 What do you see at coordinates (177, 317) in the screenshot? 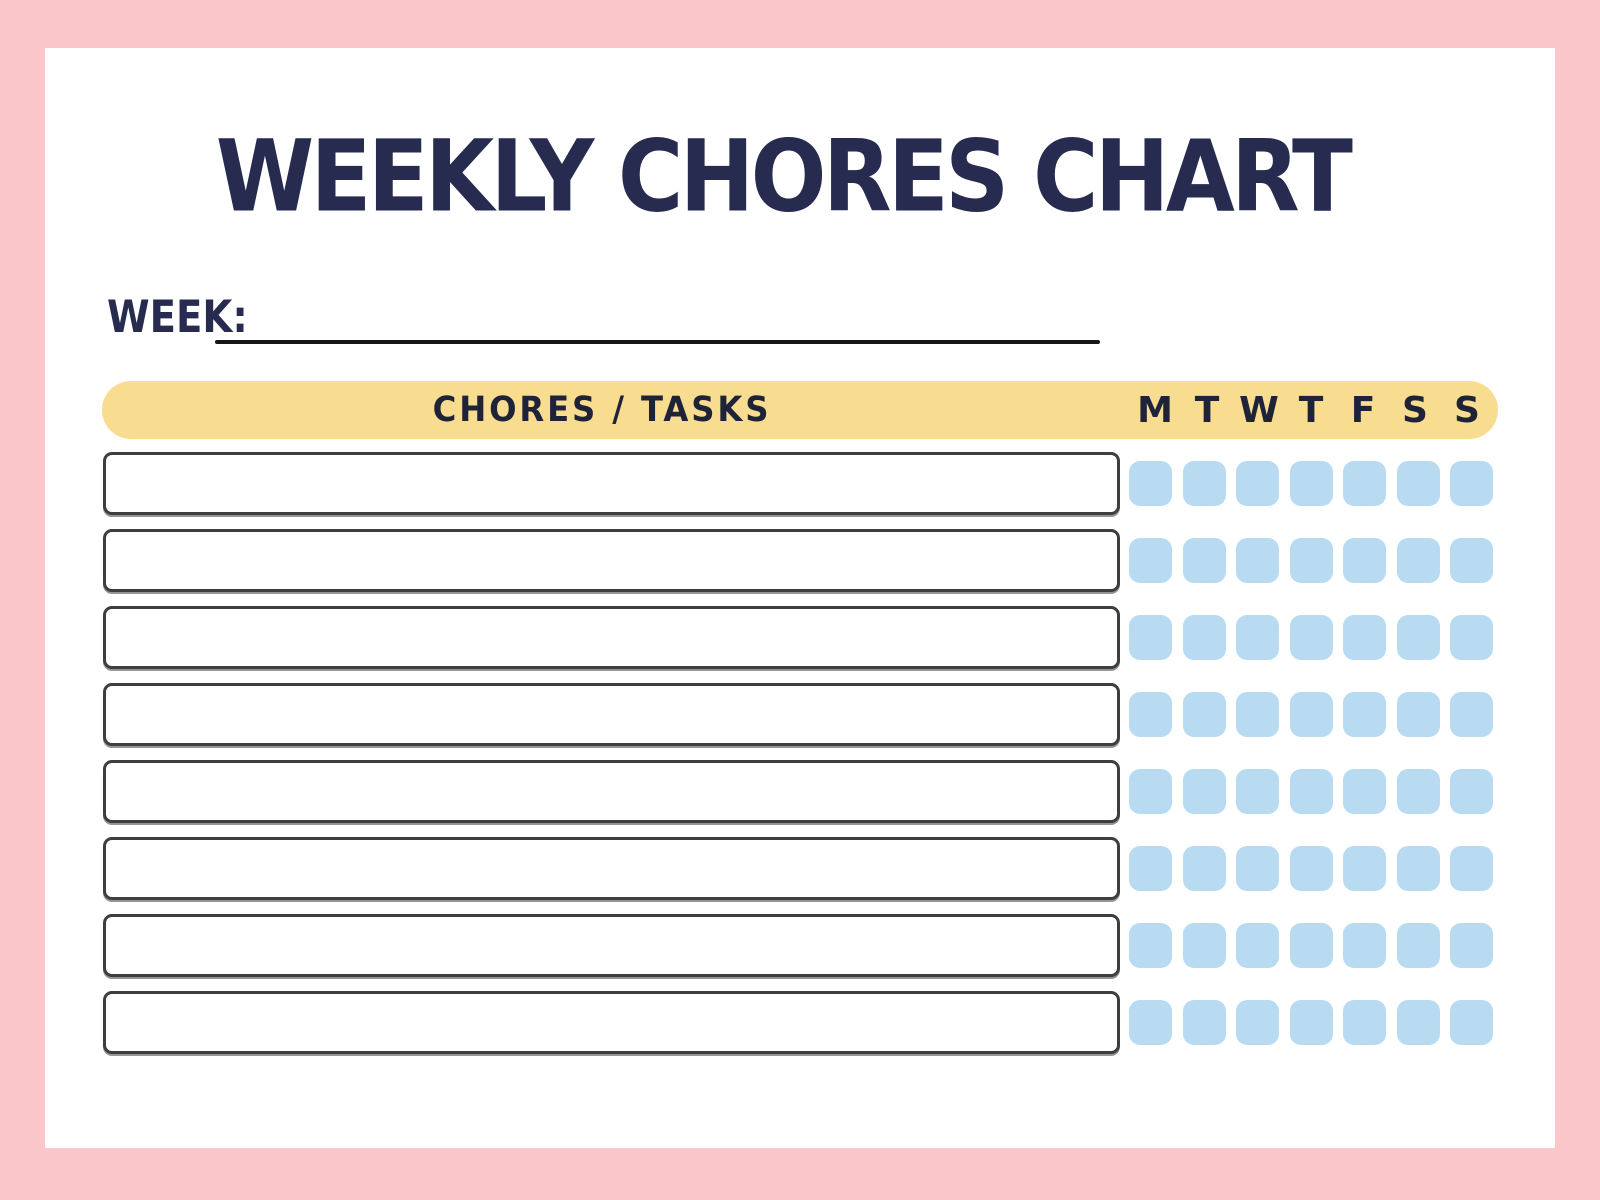
I see `week-label: WEEK:` at bounding box center [177, 317].